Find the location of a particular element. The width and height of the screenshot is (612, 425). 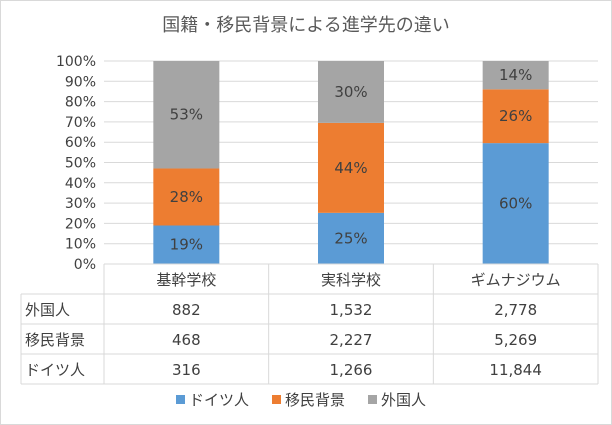

y-tick-label: 0% is located at coordinates (85, 265).